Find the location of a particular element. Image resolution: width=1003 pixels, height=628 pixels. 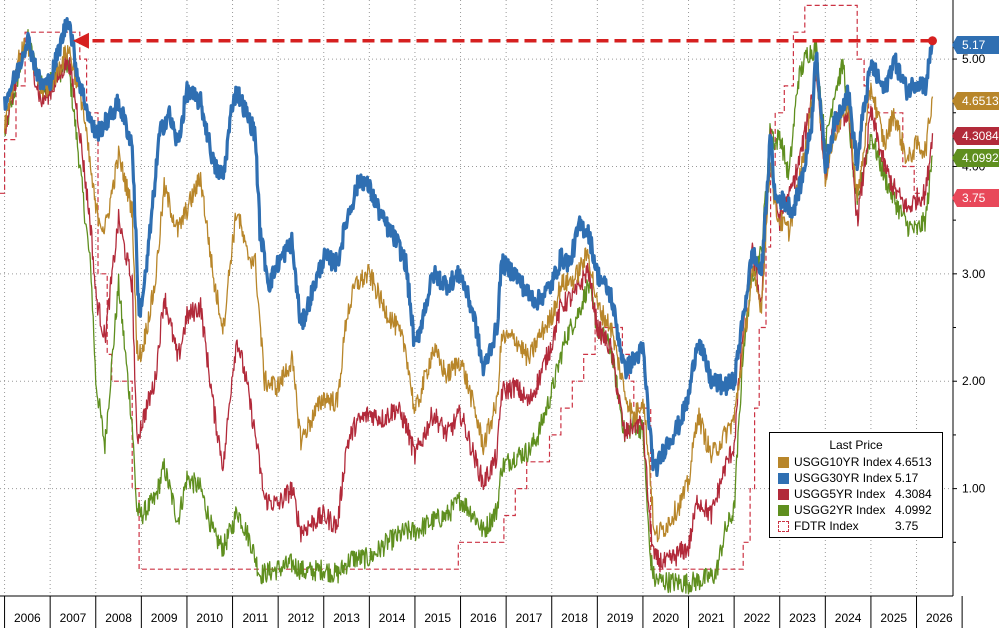

x-tick-label: 2010 is located at coordinates (209, 618).